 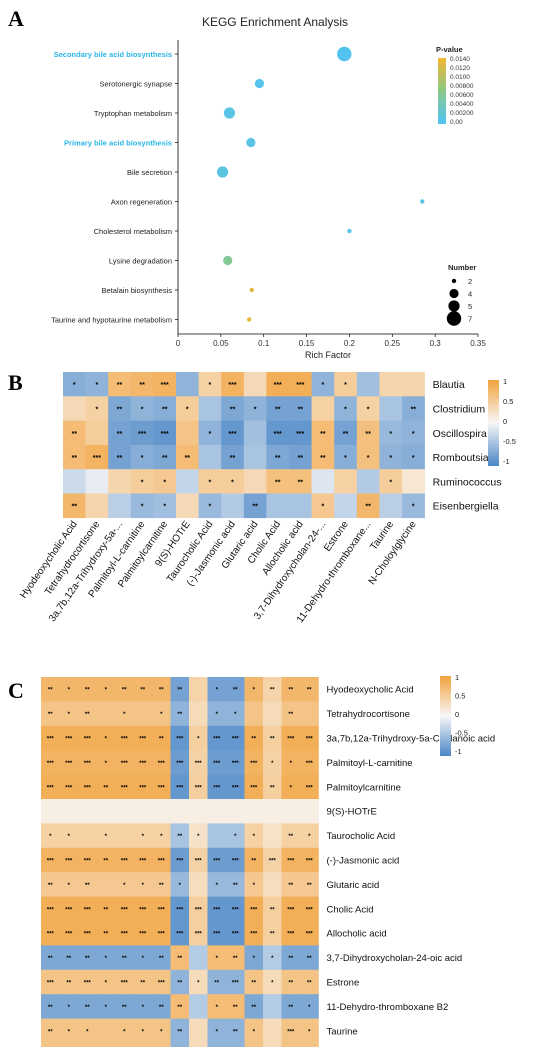 I want to click on number-legend-title: Number, so click(x=462, y=267).